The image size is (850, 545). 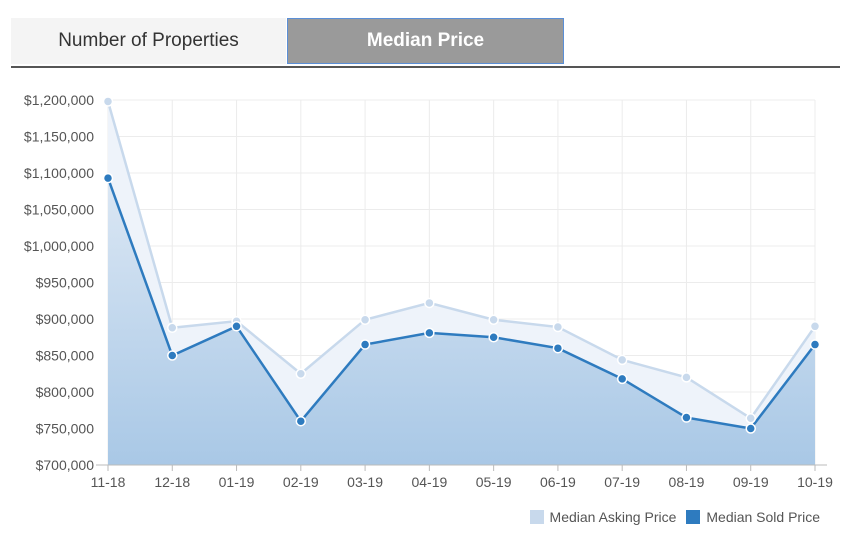 I want to click on y-tick-label: $900,000, so click(x=65, y=319).